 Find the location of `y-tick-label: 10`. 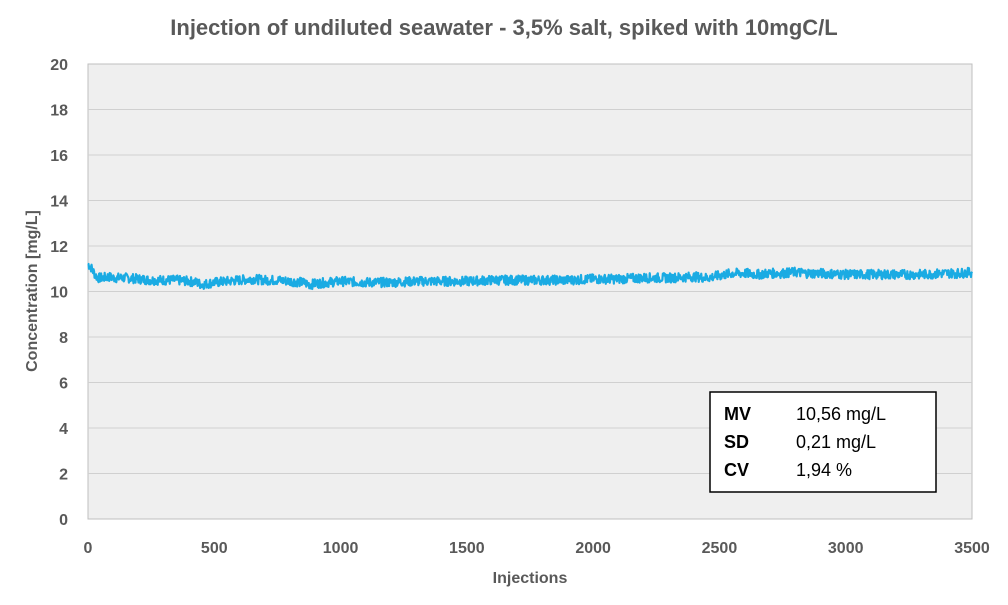

y-tick-label: 10 is located at coordinates (59, 293).